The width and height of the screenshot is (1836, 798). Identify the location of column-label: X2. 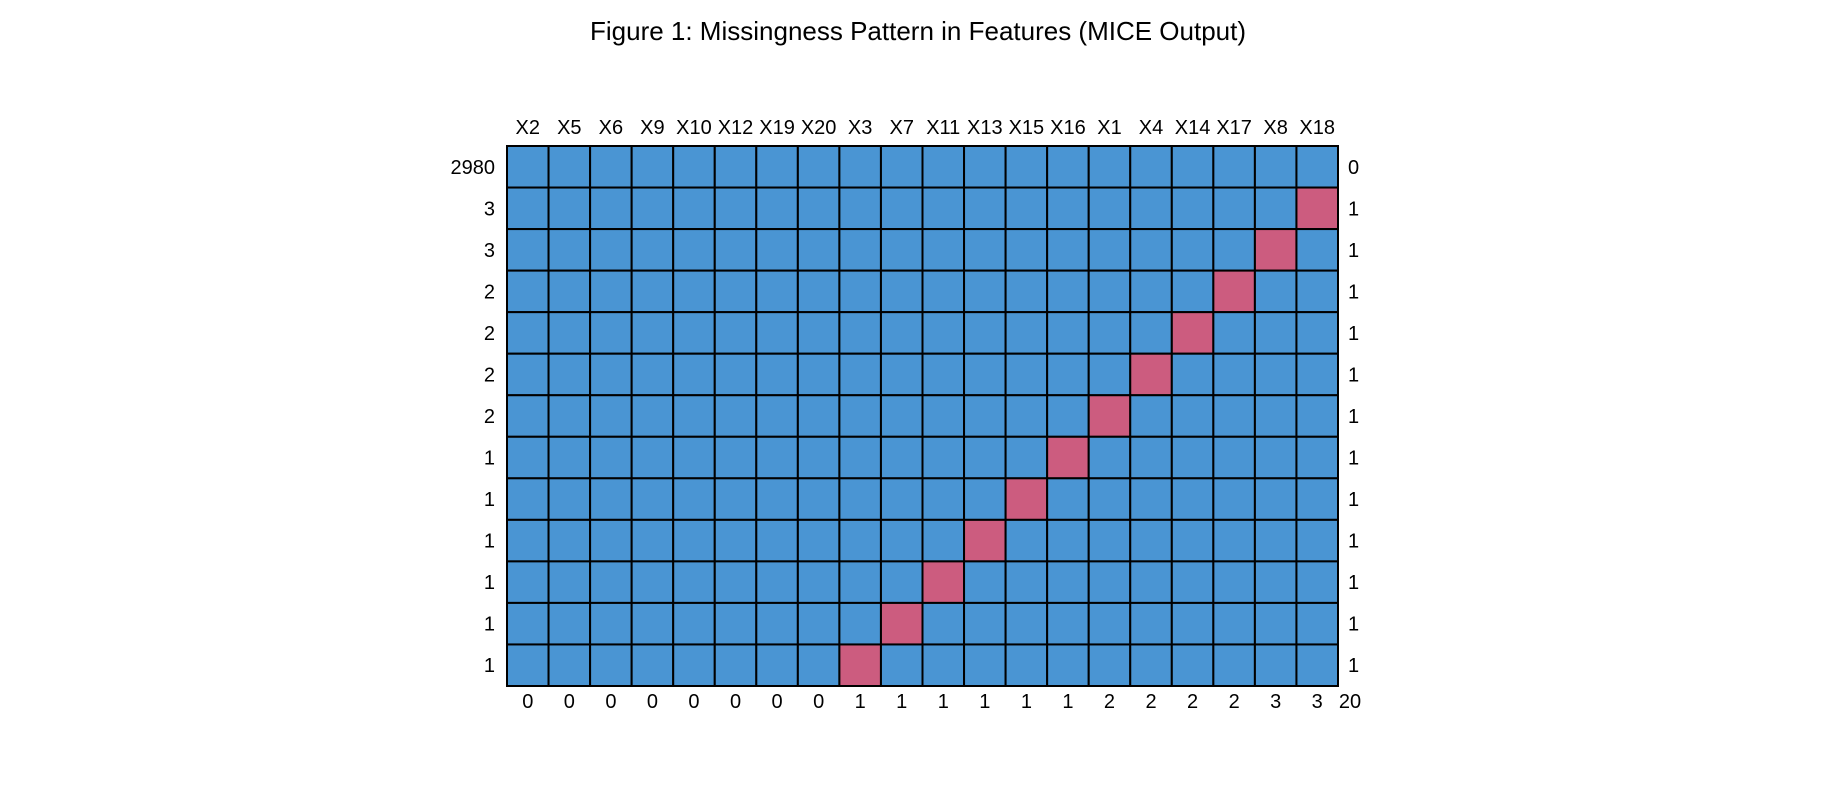
(528, 128).